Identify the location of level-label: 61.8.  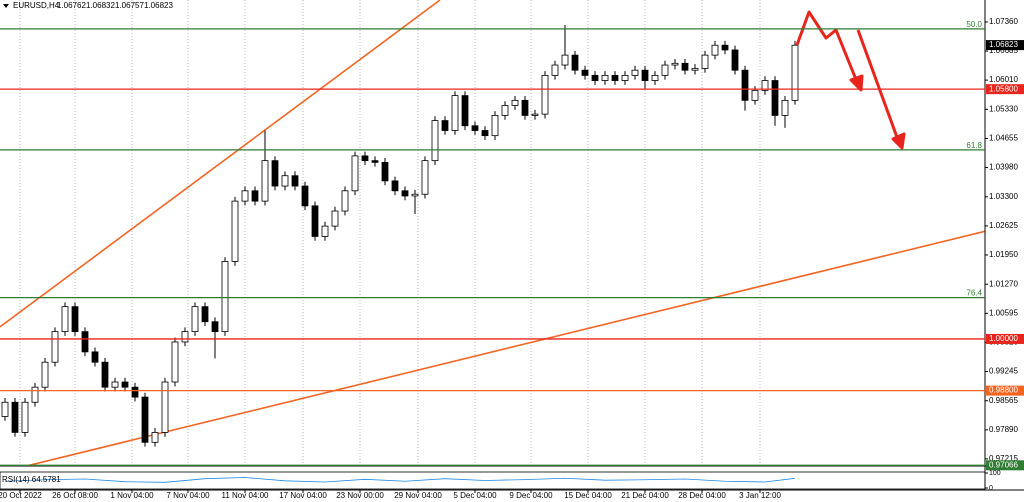
(974, 145).